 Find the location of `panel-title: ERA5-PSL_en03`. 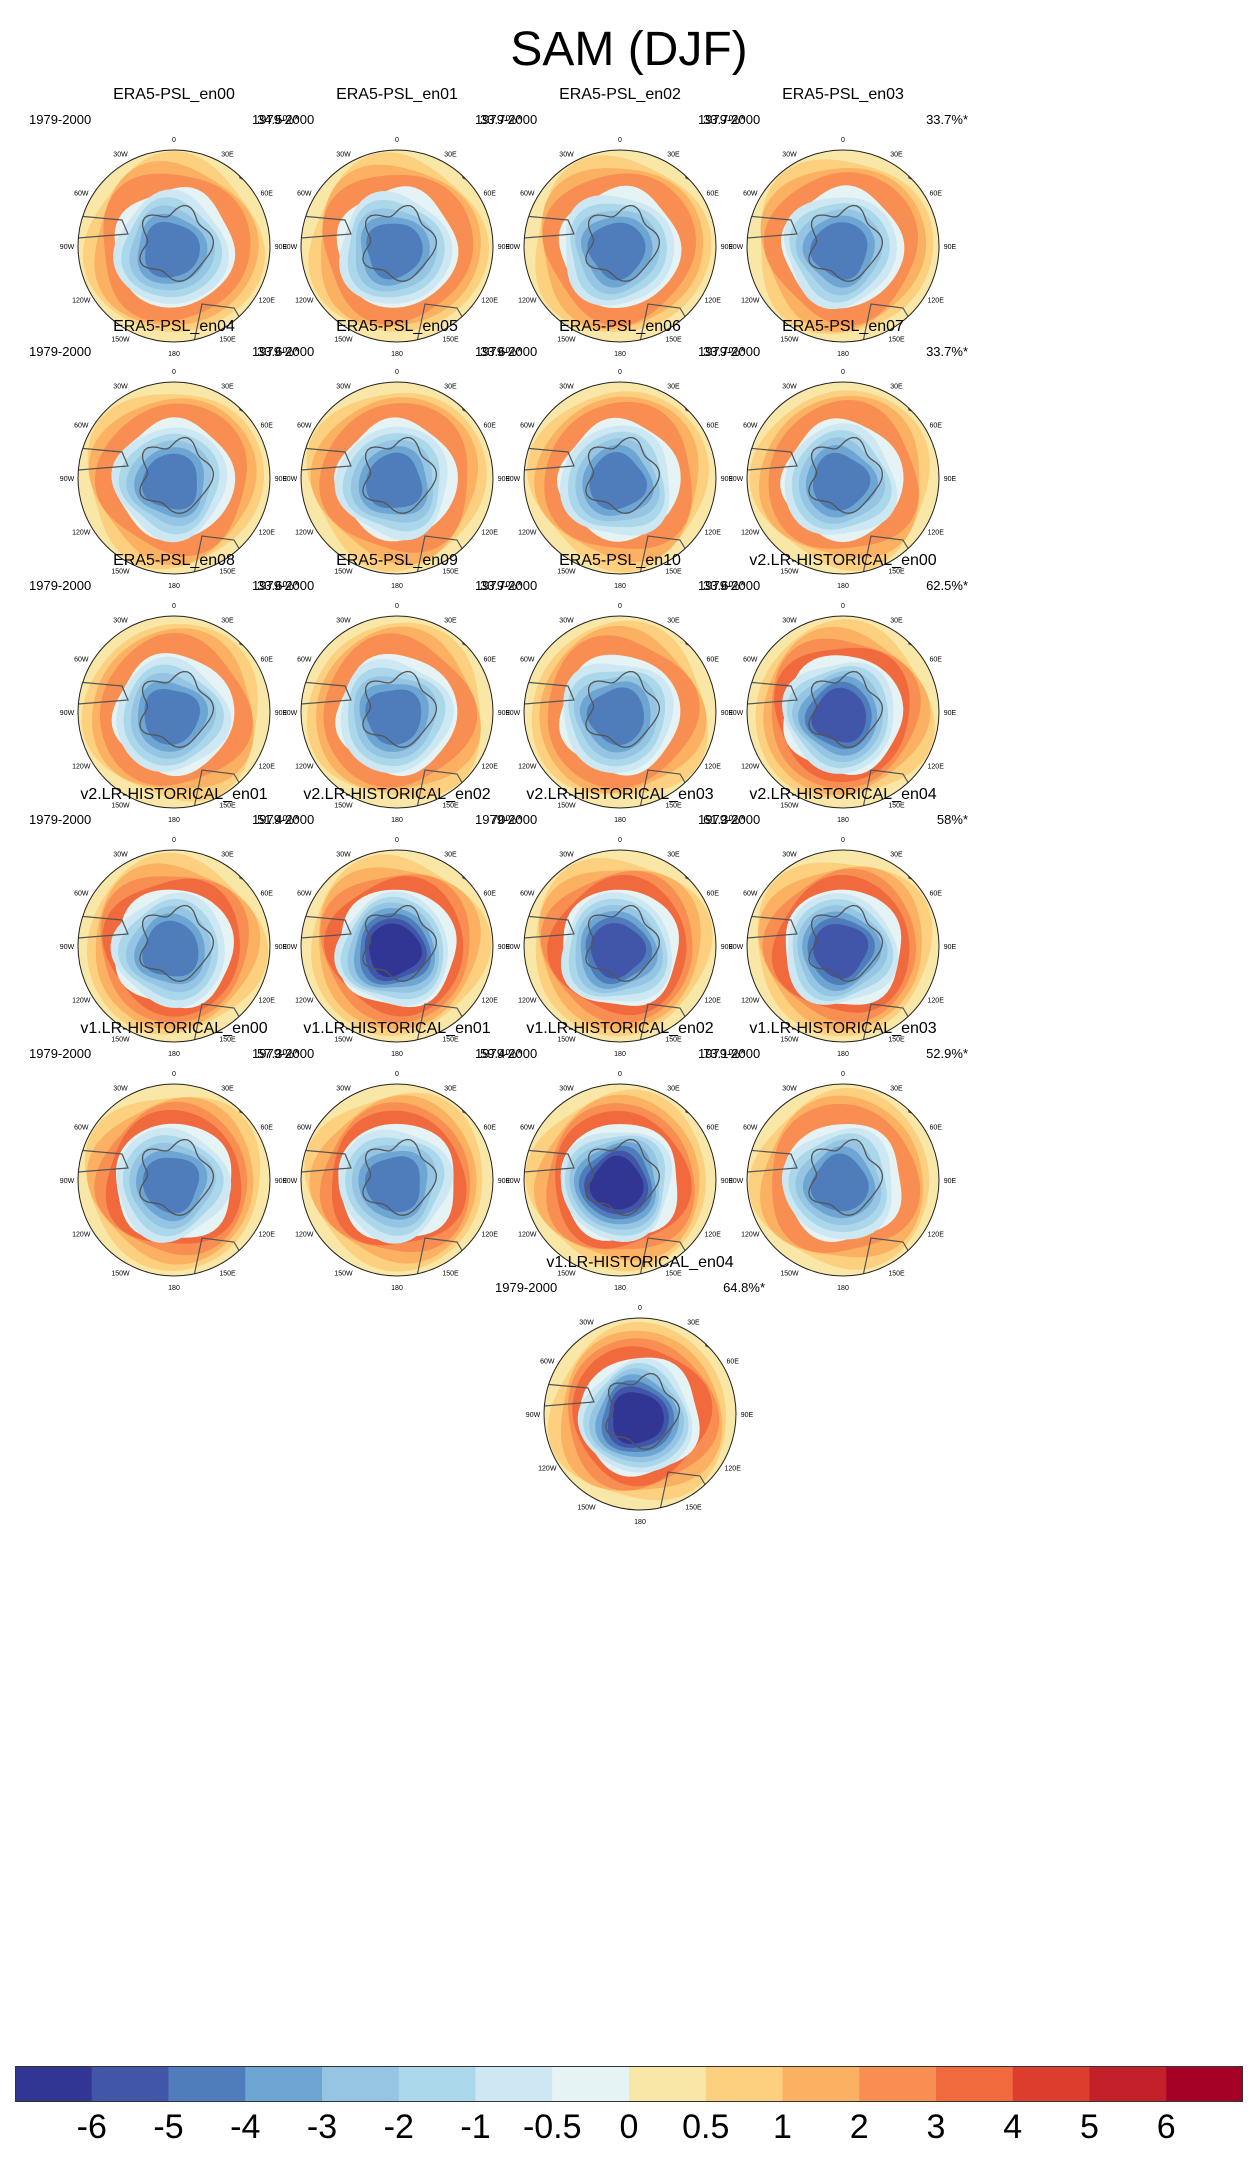

panel-title: ERA5-PSL_en03 is located at coordinates (843, 94).